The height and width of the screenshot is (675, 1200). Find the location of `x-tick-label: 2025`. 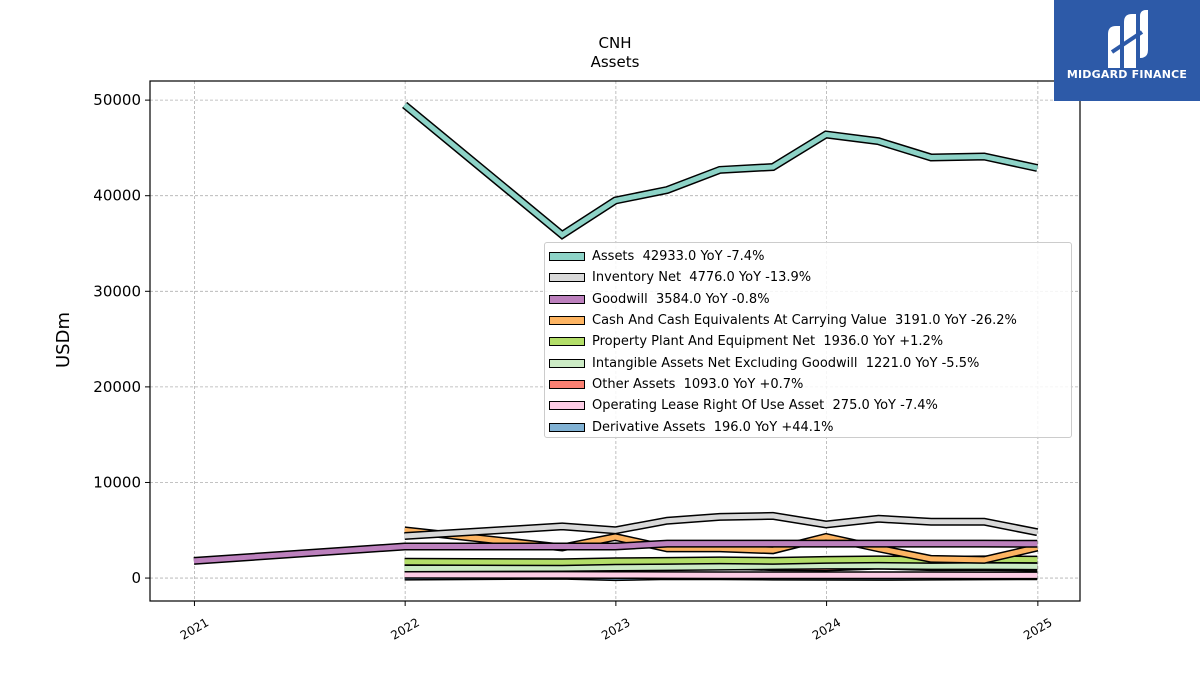

x-tick-label: 2025 is located at coordinates (1037, 628).